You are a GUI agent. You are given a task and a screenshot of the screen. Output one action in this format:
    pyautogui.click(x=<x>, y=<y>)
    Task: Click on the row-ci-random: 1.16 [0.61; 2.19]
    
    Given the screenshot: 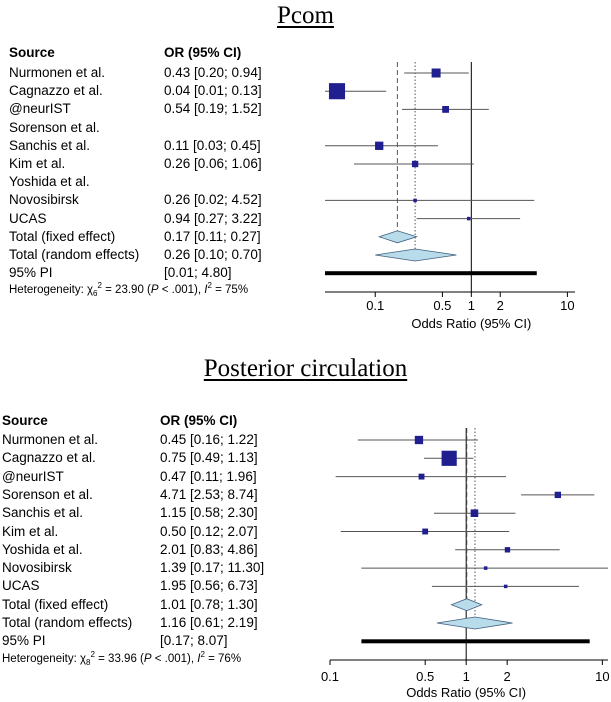 What is the action you would take?
    pyautogui.click(x=209, y=622)
    